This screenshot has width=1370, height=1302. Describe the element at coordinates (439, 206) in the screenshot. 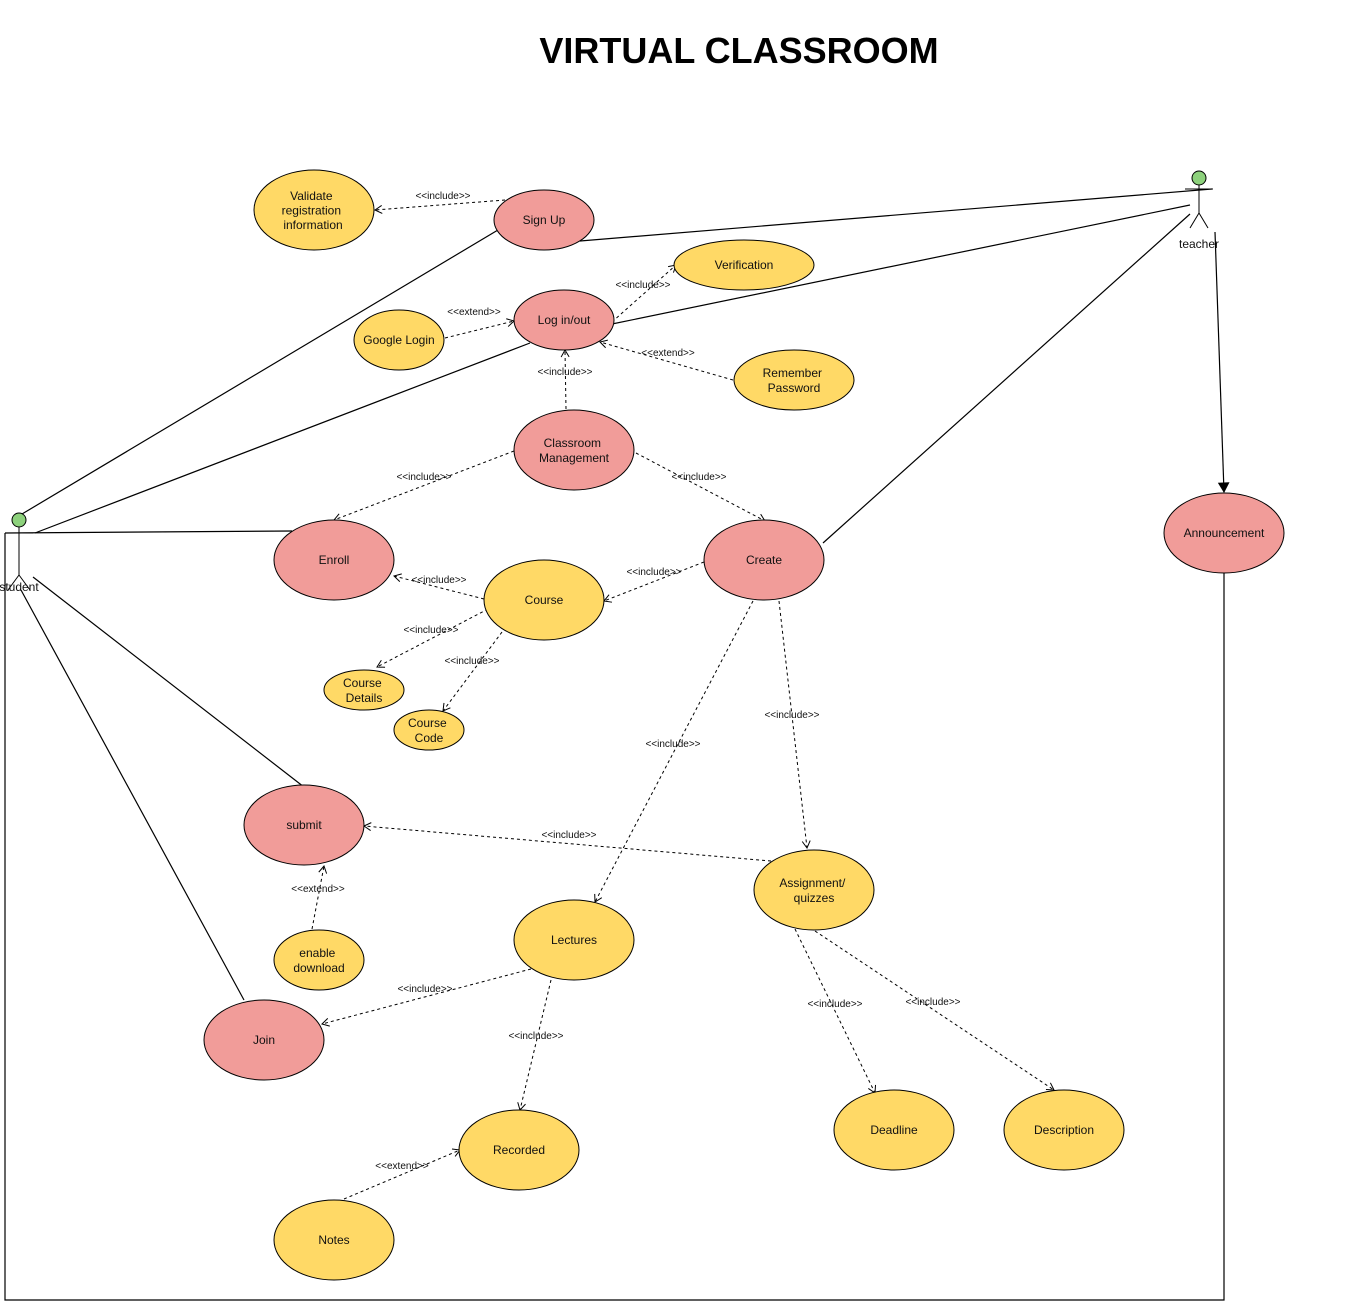

I see `signup-validate-include` at that location.